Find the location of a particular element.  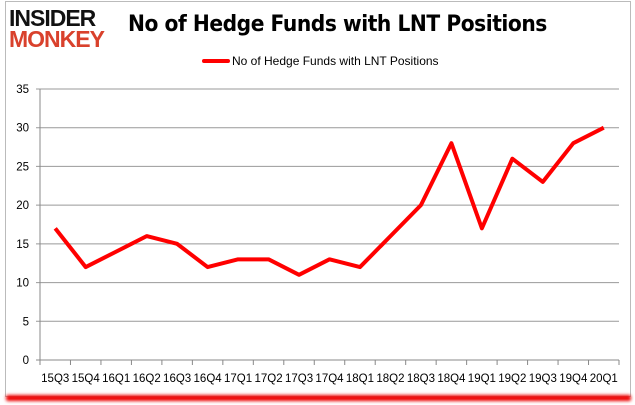

x-tick-label: 19Q1 is located at coordinates (482, 379).